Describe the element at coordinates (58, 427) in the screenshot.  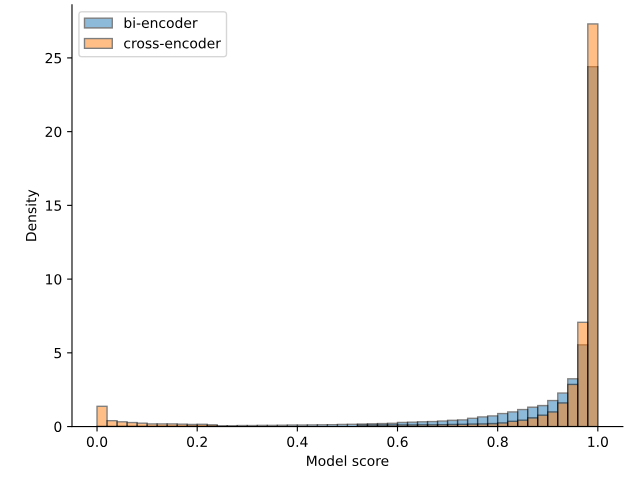
I see `y-tick-label: 0` at that location.